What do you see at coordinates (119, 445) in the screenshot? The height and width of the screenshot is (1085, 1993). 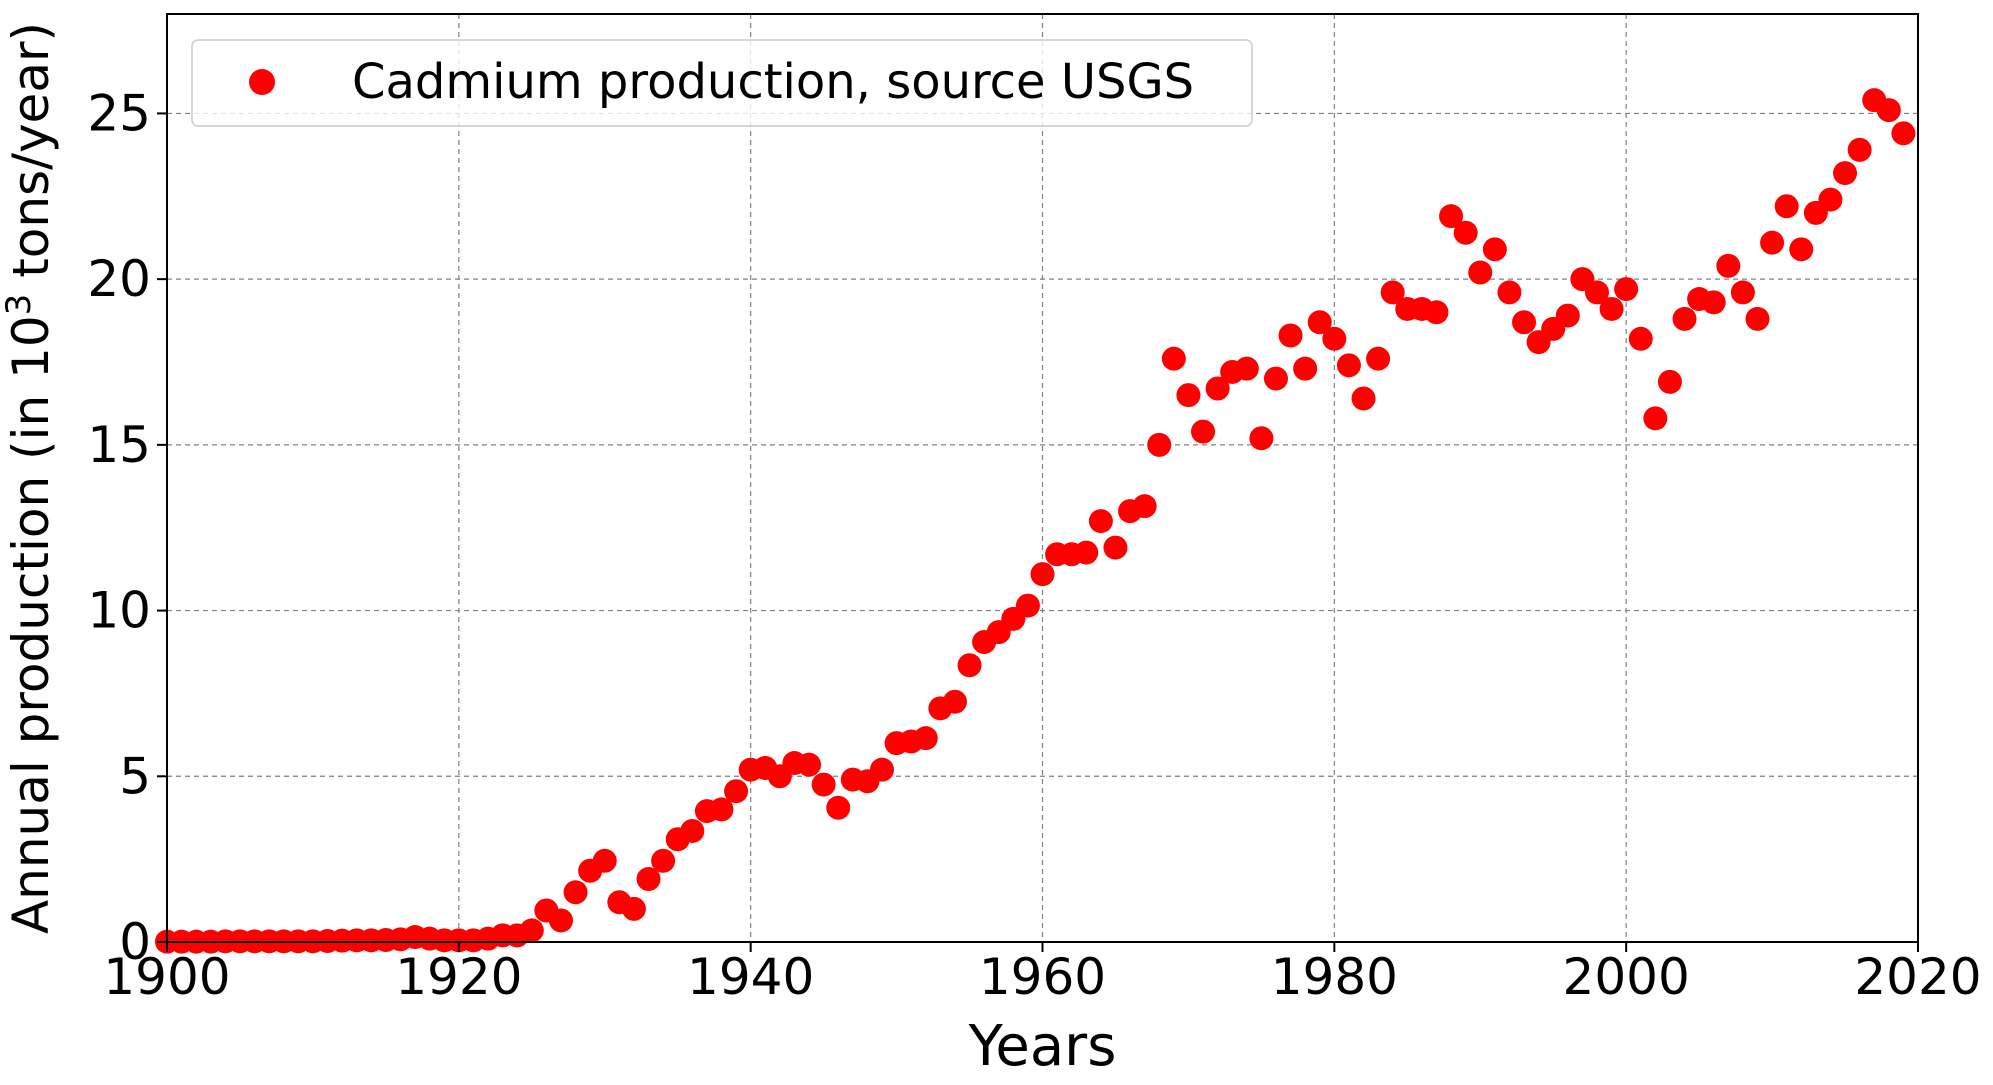 I see `y-tick-label: 15` at bounding box center [119, 445].